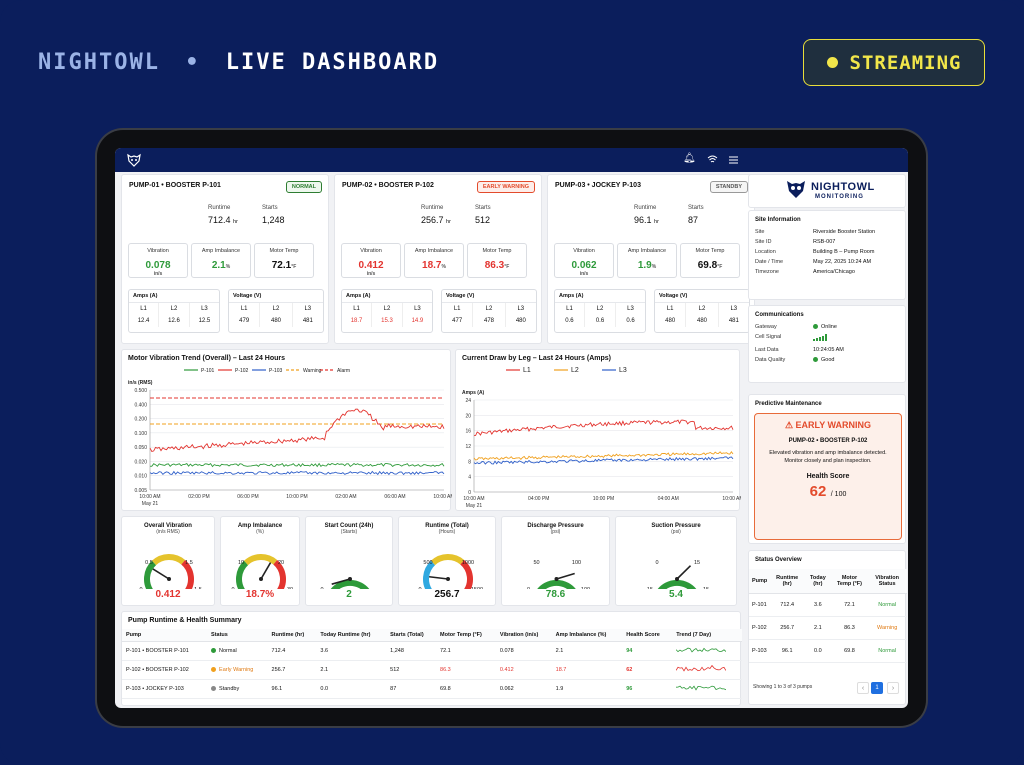  I want to click on column-header: Today Runtime (hr), so click(351, 635).